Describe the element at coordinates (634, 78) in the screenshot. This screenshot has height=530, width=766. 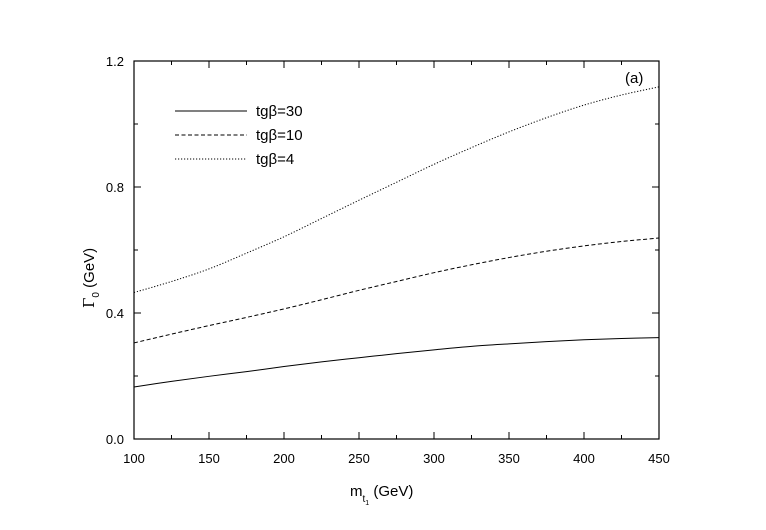
I see `panel-label: (a)` at that location.